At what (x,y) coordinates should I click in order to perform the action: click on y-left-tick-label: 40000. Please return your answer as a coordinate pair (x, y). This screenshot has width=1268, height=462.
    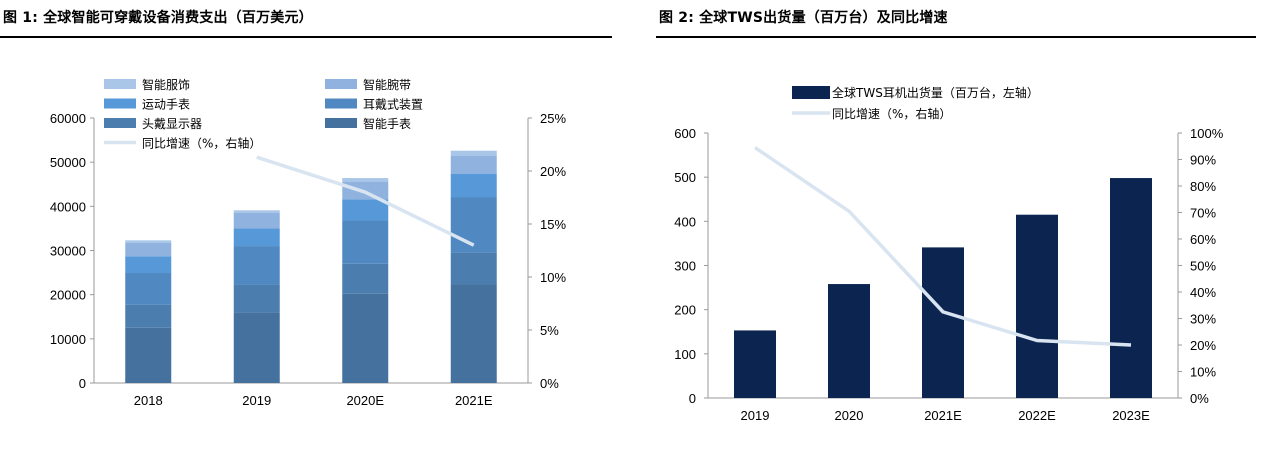
    Looking at the image, I should click on (68, 206).